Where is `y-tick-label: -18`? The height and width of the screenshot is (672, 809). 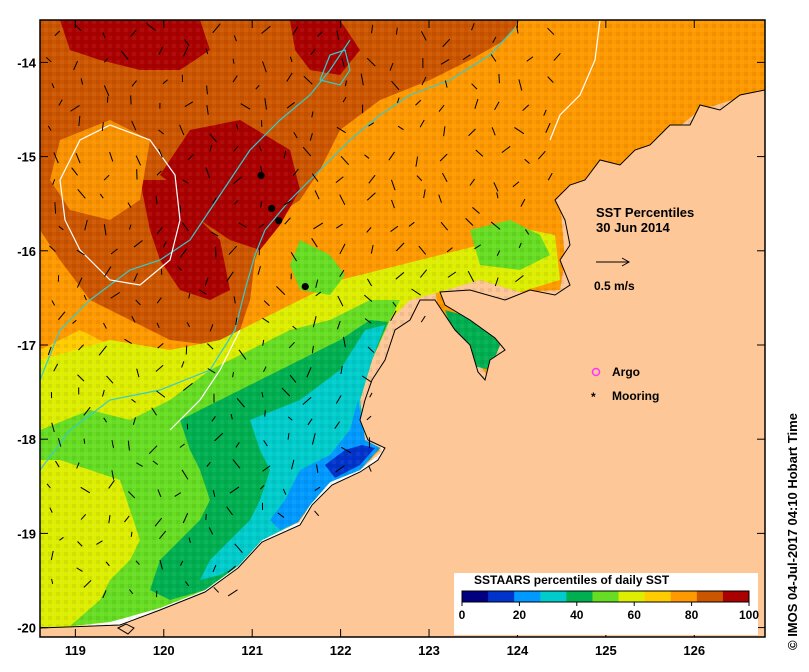
y-tick-label: -18 is located at coordinates (26, 439).